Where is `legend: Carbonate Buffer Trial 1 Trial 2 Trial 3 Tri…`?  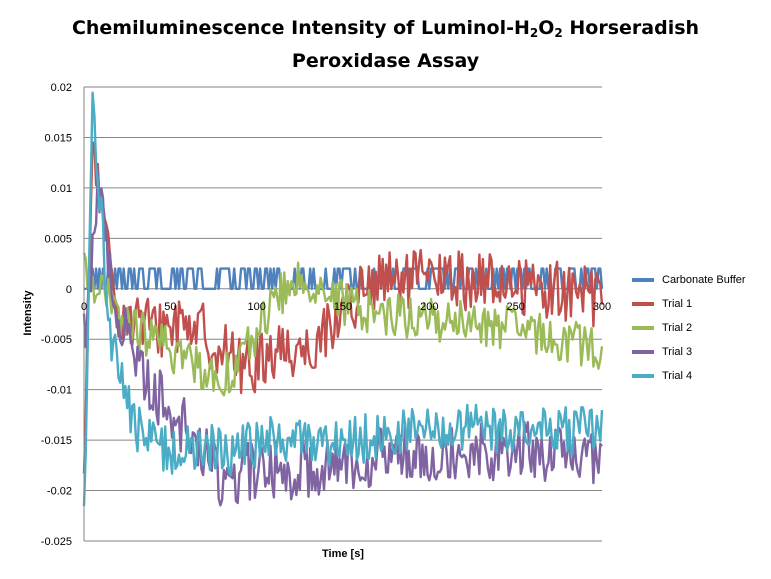
legend: Carbonate Buffer Trial 1 Trial 2 Trial 3 Tri… is located at coordinates (689, 328).